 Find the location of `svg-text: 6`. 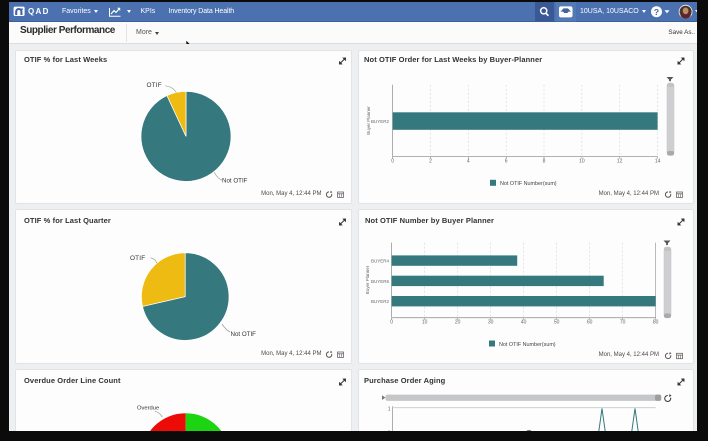

svg-text: 6 is located at coordinates (506, 161).